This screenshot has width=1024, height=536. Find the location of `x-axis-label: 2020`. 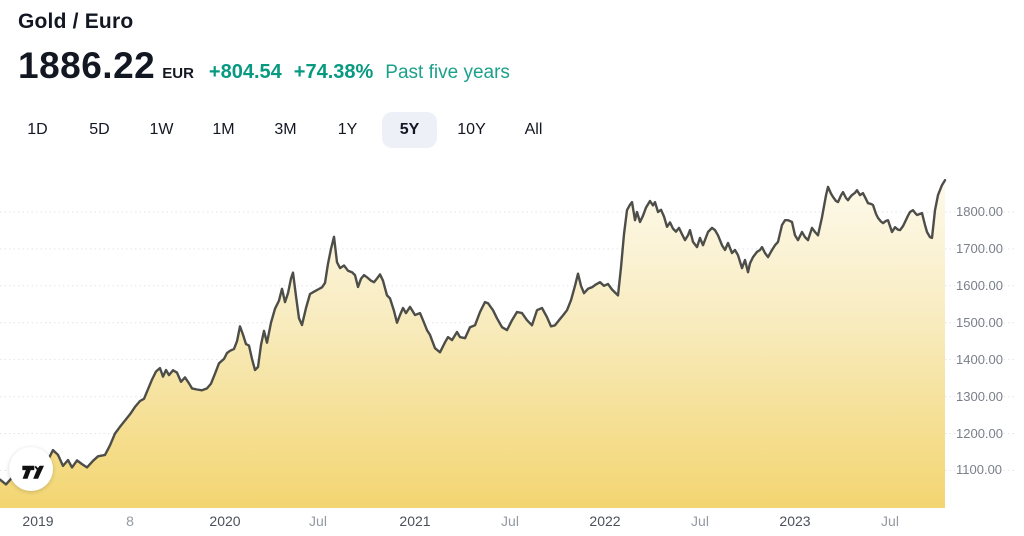

x-axis-label: 2020 is located at coordinates (225, 521).